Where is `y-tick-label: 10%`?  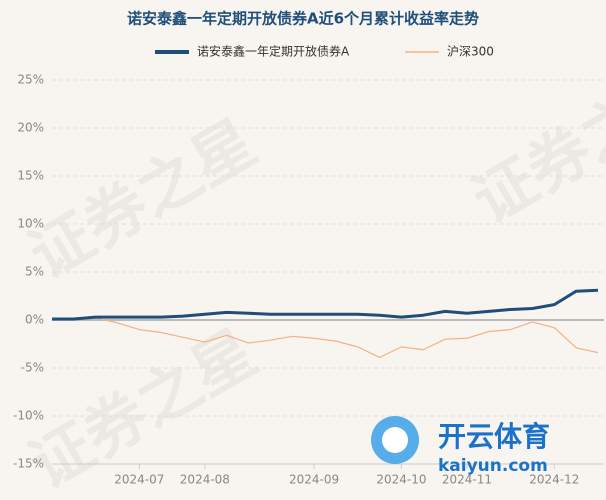 y-tick-label: 10% is located at coordinates (30, 224).